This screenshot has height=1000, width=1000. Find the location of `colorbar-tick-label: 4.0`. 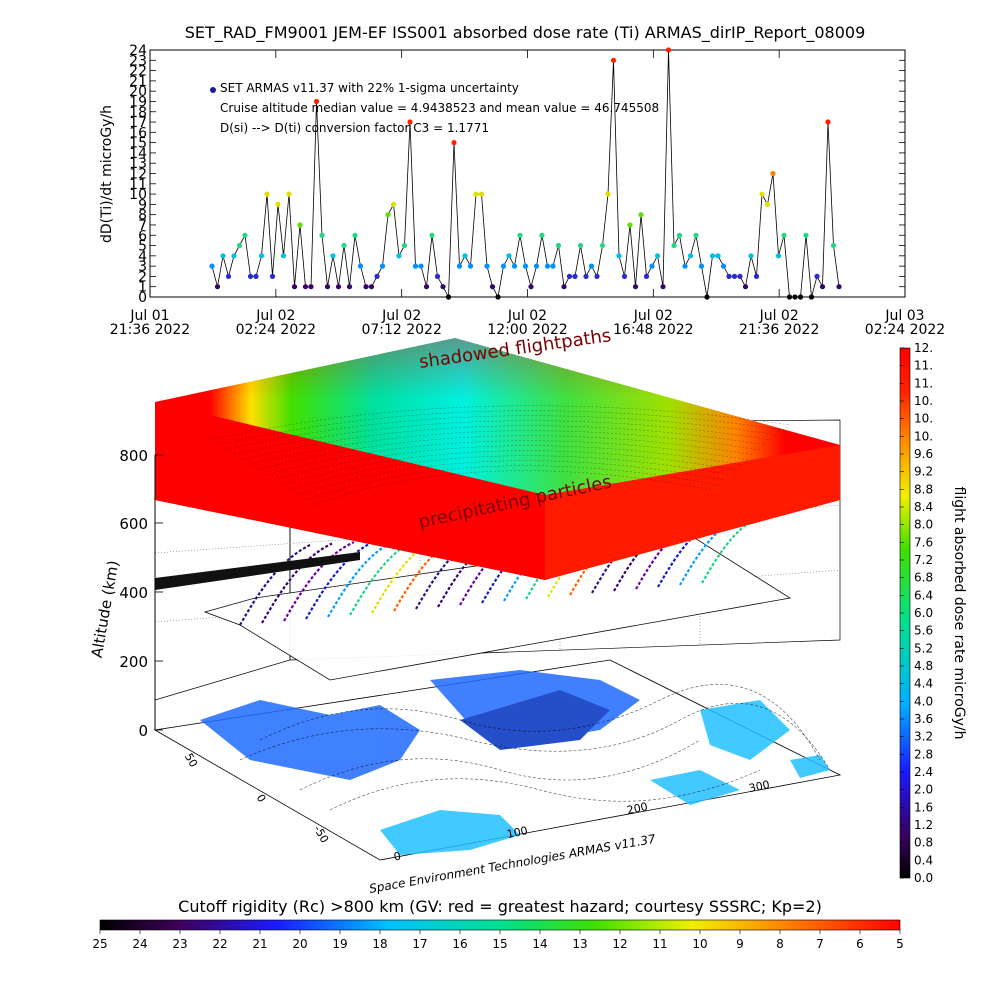

colorbar-tick-label: 4.0 is located at coordinates (923, 701).